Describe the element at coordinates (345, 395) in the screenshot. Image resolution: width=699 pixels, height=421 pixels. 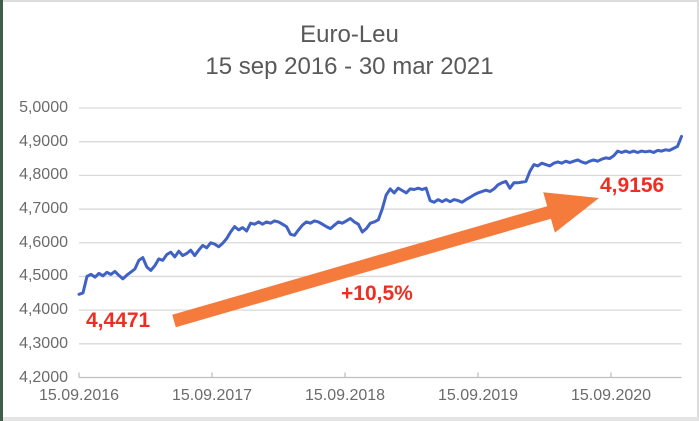
I see `x-tick-label: 15.09.2018` at that location.